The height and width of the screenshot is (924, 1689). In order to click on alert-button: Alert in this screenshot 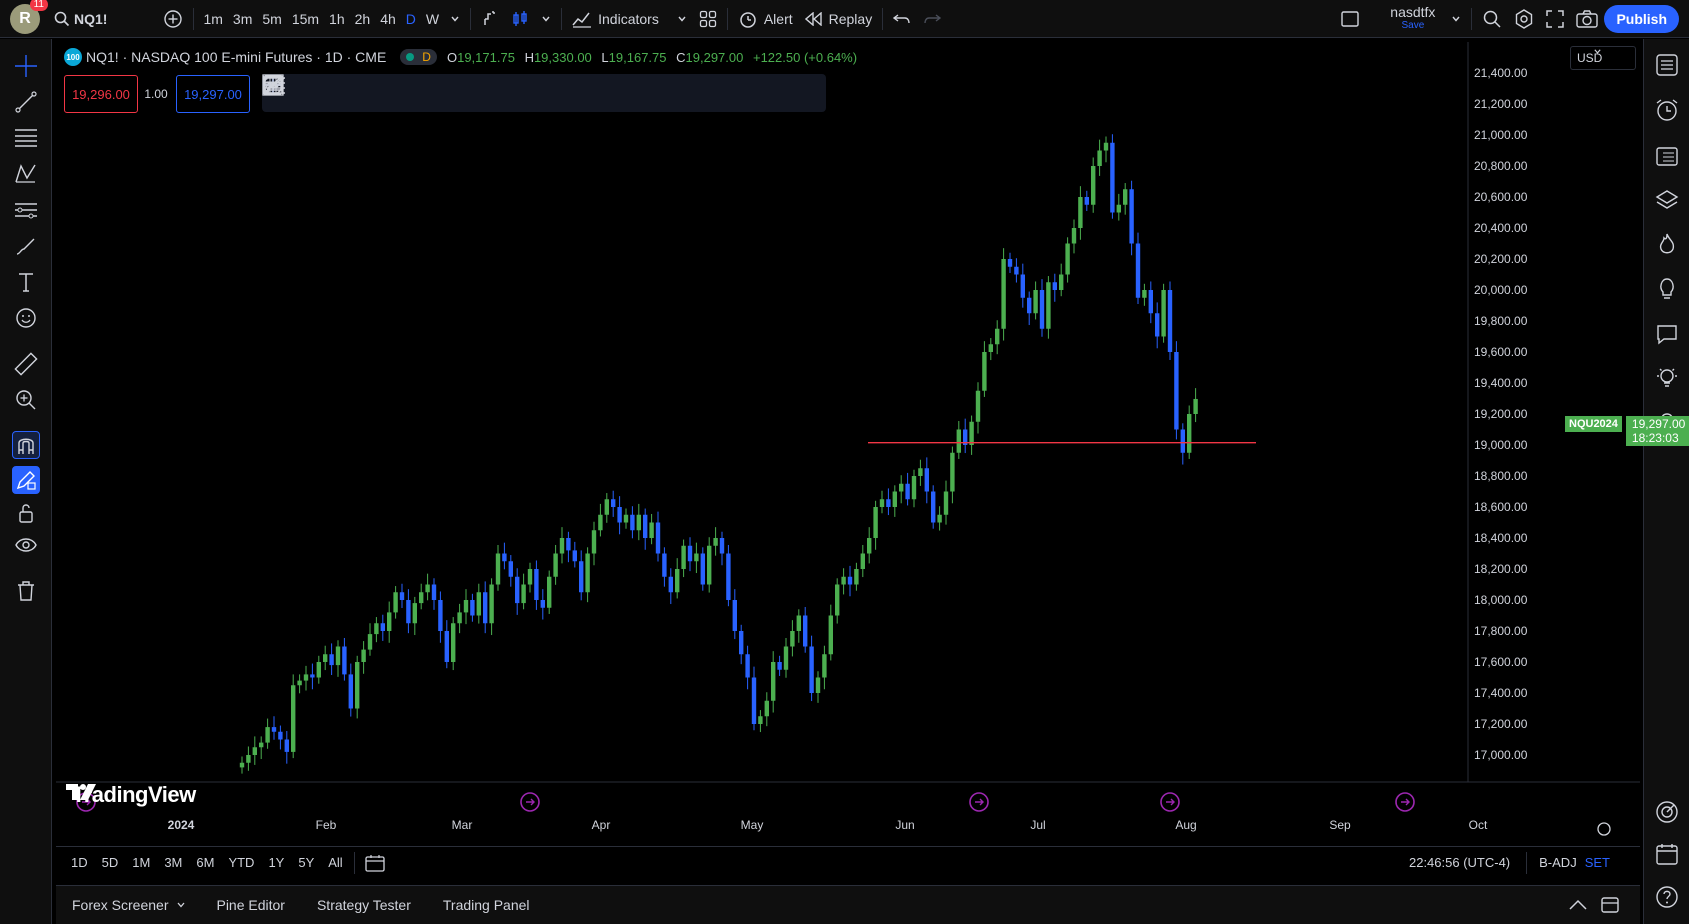, I will do `click(765, 19)`.